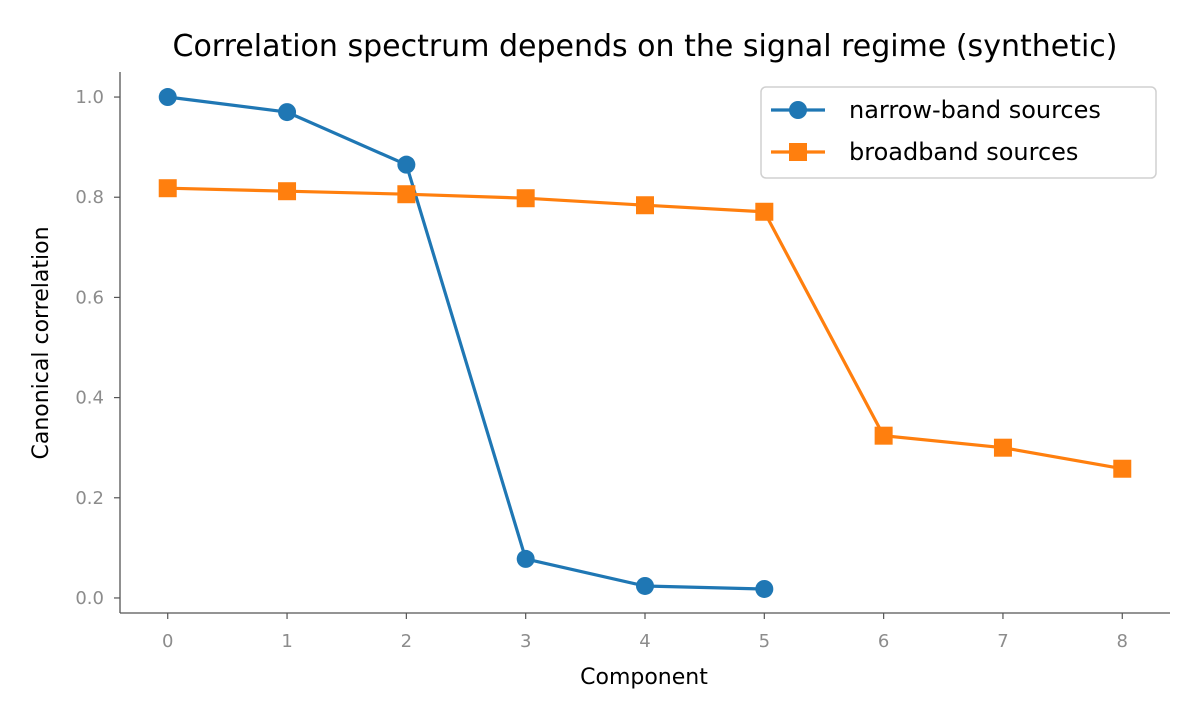 The height and width of the screenshot is (720, 1200). Describe the element at coordinates (525, 641) in the screenshot. I see `x-tick-label: 3` at that location.